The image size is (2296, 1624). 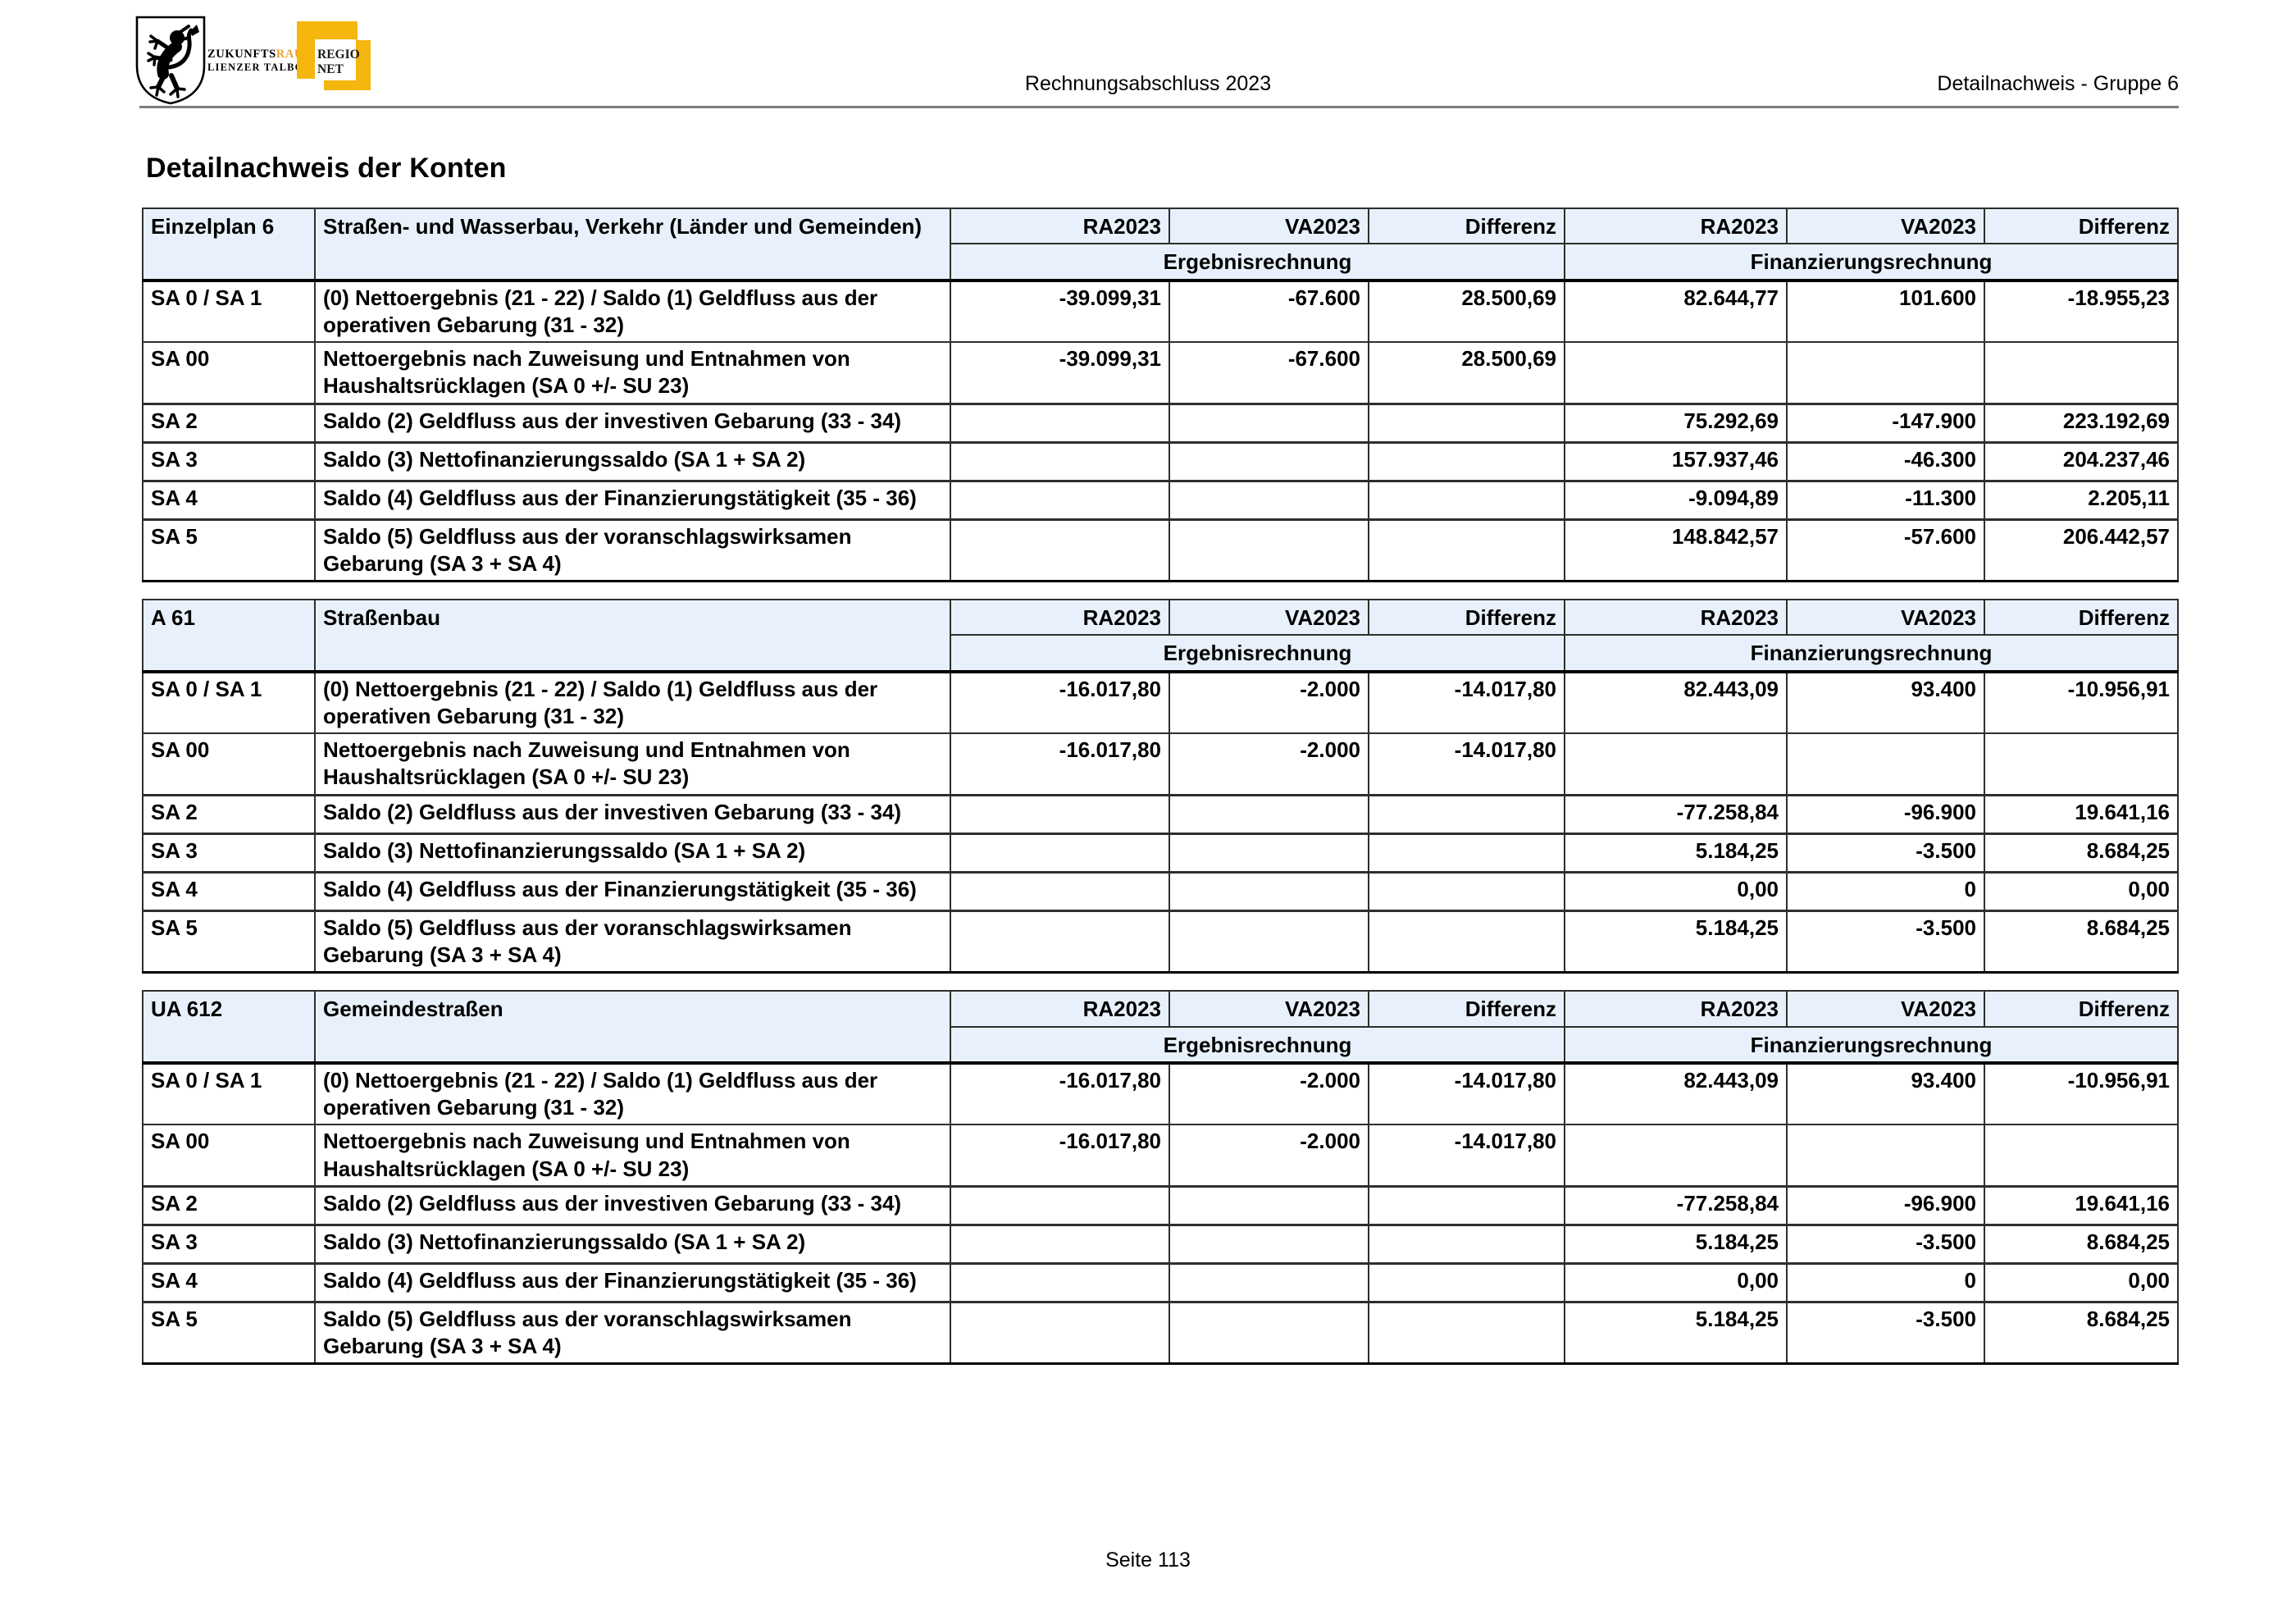 I want to click on table-title: Gemeindestraßen, so click(x=632, y=1027).